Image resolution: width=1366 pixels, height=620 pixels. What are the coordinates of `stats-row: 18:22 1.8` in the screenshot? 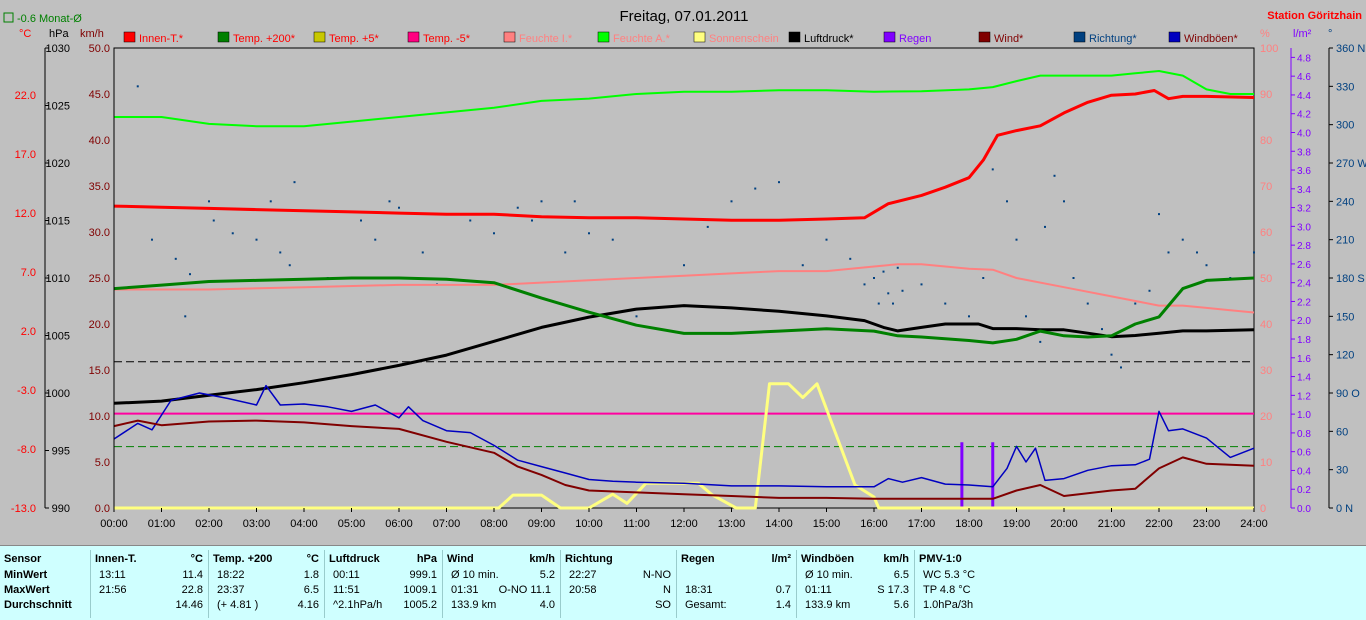 It's located at (266, 575).